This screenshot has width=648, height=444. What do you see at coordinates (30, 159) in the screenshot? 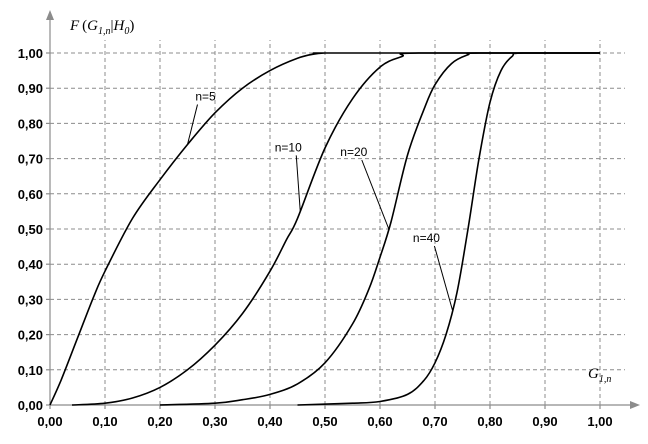
I see `y-tick-label: 0,70` at bounding box center [30, 159].